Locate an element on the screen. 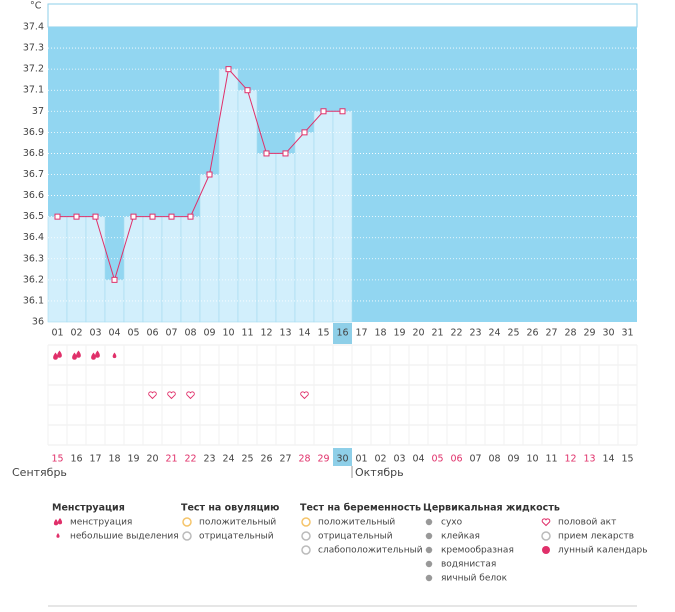 This screenshot has height=612, width=675. x-tick-label: 21 is located at coordinates (437, 333).